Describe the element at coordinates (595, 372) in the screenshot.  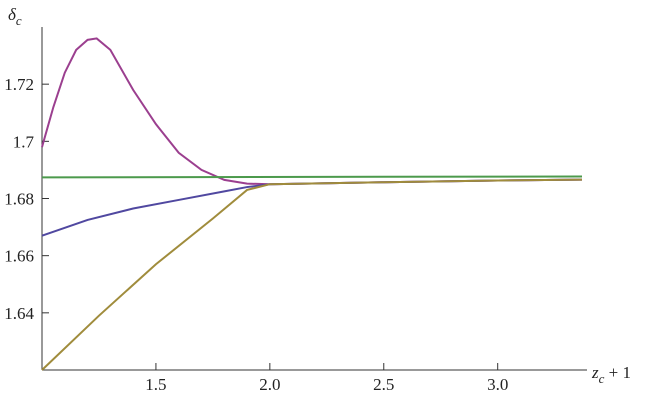
I see `x-label-base: z` at that location.